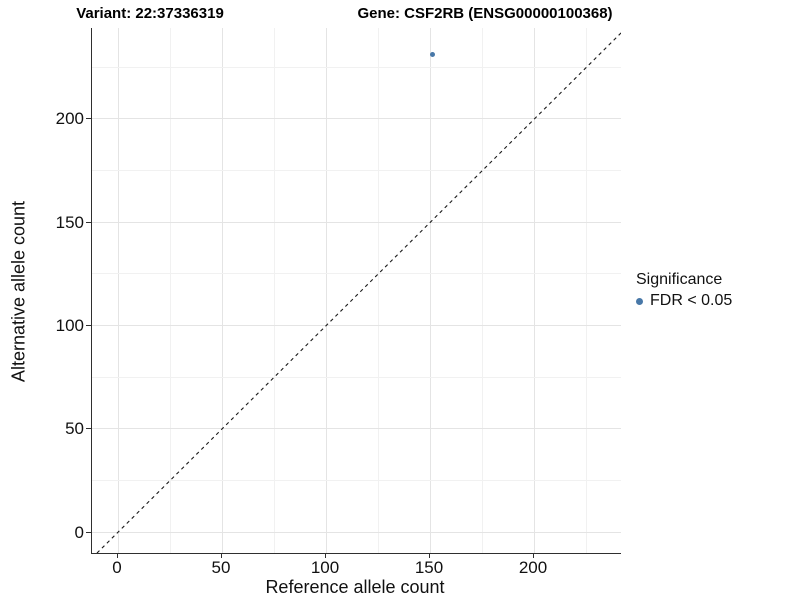  I want to click on x-tick-label: 0, so click(117, 567).